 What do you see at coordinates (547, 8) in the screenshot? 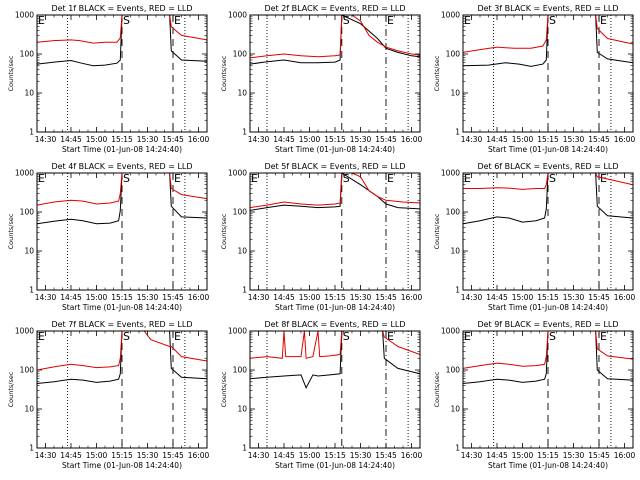
I see `panel-title: Det 3f BLACK = Events, RED = LLD` at bounding box center [547, 8].